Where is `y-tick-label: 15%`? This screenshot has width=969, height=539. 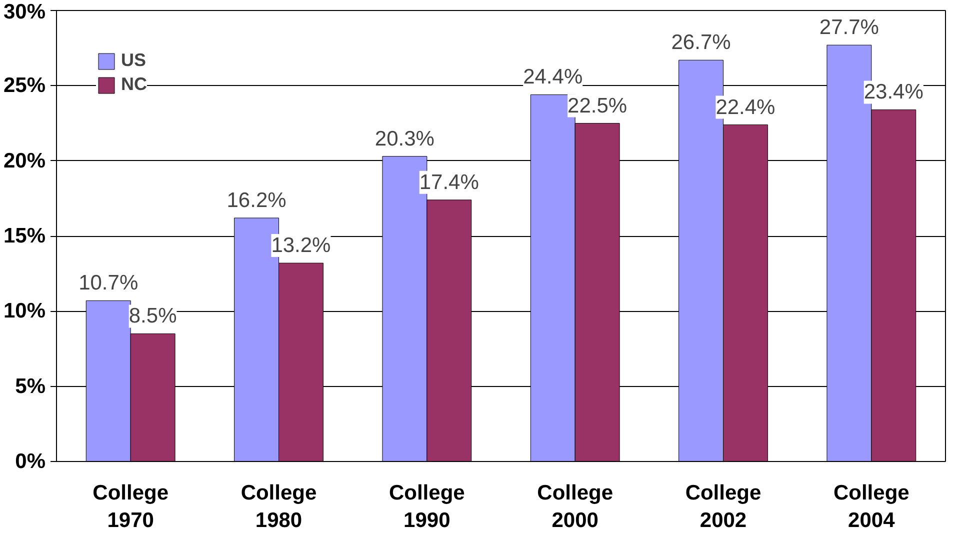
y-tick-label: 15% is located at coordinates (24, 236).